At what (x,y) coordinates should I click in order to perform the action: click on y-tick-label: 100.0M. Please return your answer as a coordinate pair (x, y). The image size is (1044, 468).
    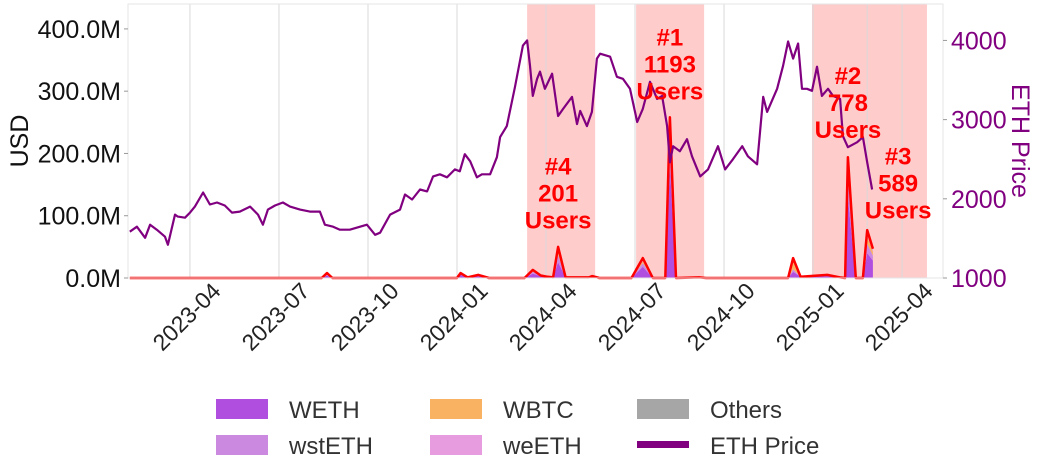
    Looking at the image, I should click on (79, 217).